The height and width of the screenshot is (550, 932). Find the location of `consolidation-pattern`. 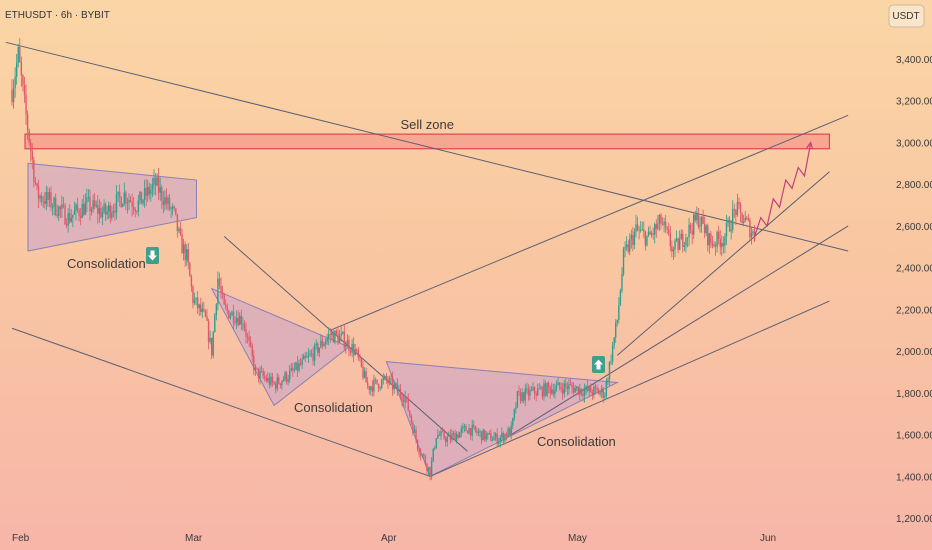

consolidation-pattern is located at coordinates (280, 347).